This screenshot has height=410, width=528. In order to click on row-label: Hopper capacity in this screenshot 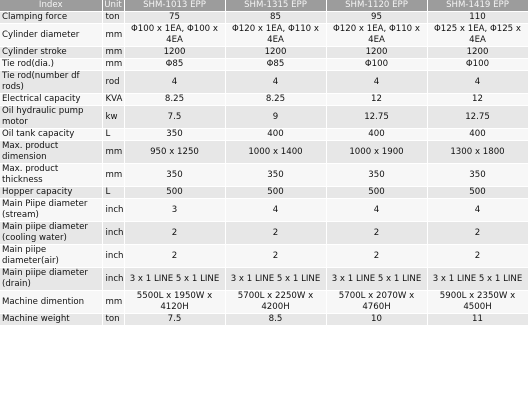, I will do `click(51, 192)`.